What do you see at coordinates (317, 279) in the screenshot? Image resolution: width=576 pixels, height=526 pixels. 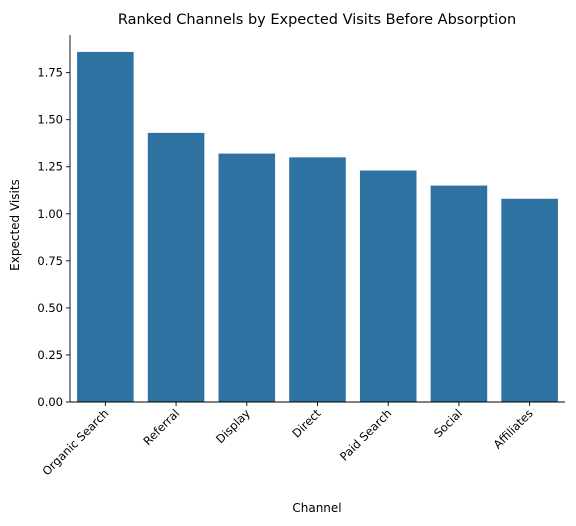 I see `bar-direct` at bounding box center [317, 279].